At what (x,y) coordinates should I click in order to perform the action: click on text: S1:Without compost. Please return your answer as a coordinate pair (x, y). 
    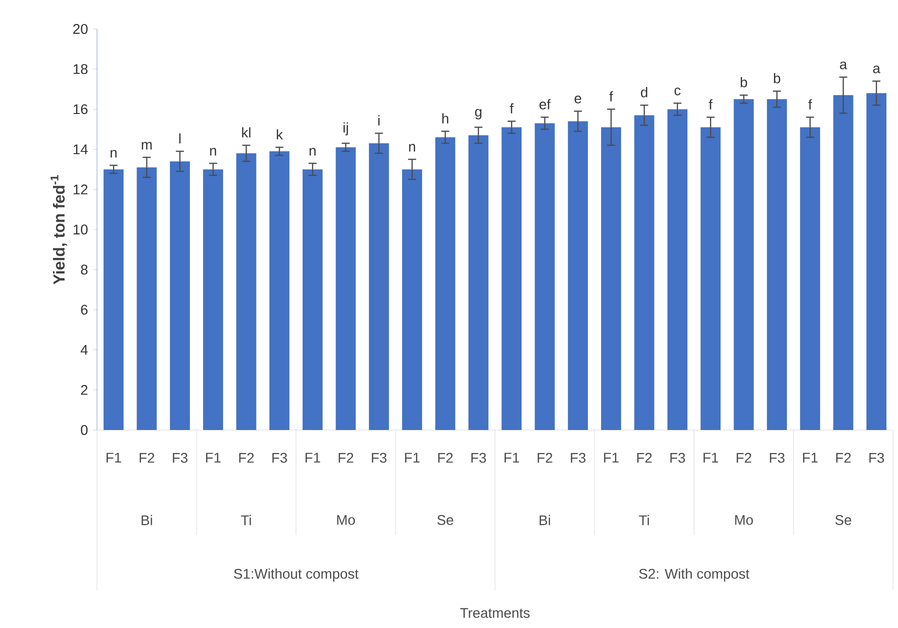
    Looking at the image, I should click on (296, 575).